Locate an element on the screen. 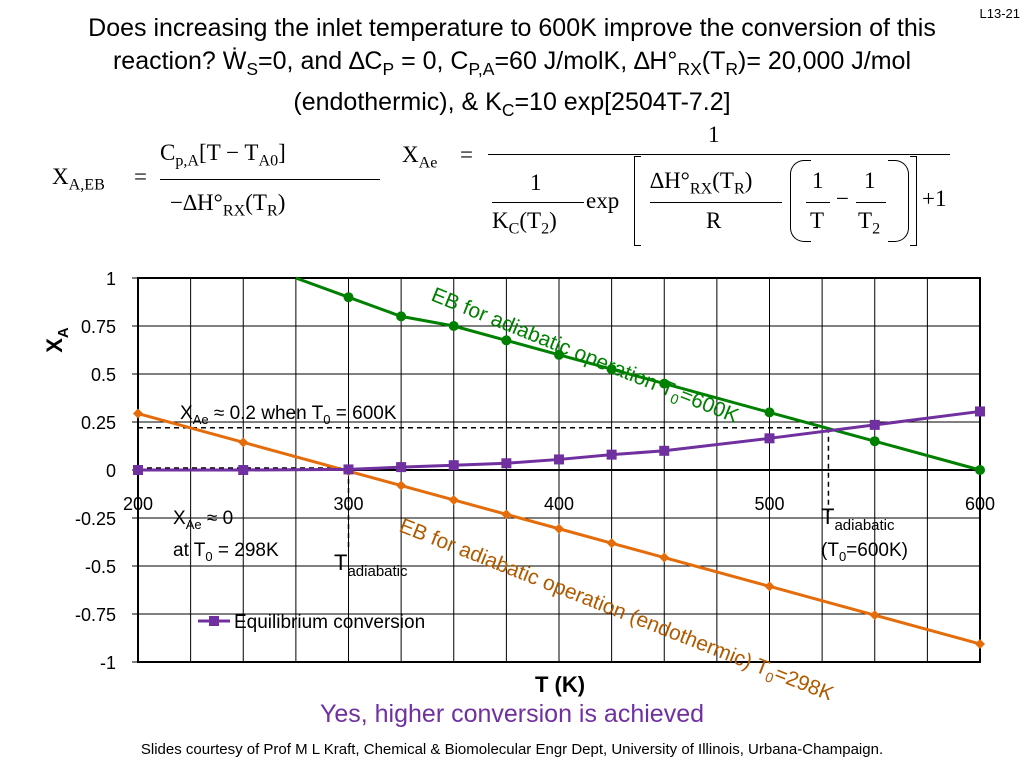 The width and height of the screenshot is (1024, 768). xae-fraction-bar is located at coordinates (719, 154).